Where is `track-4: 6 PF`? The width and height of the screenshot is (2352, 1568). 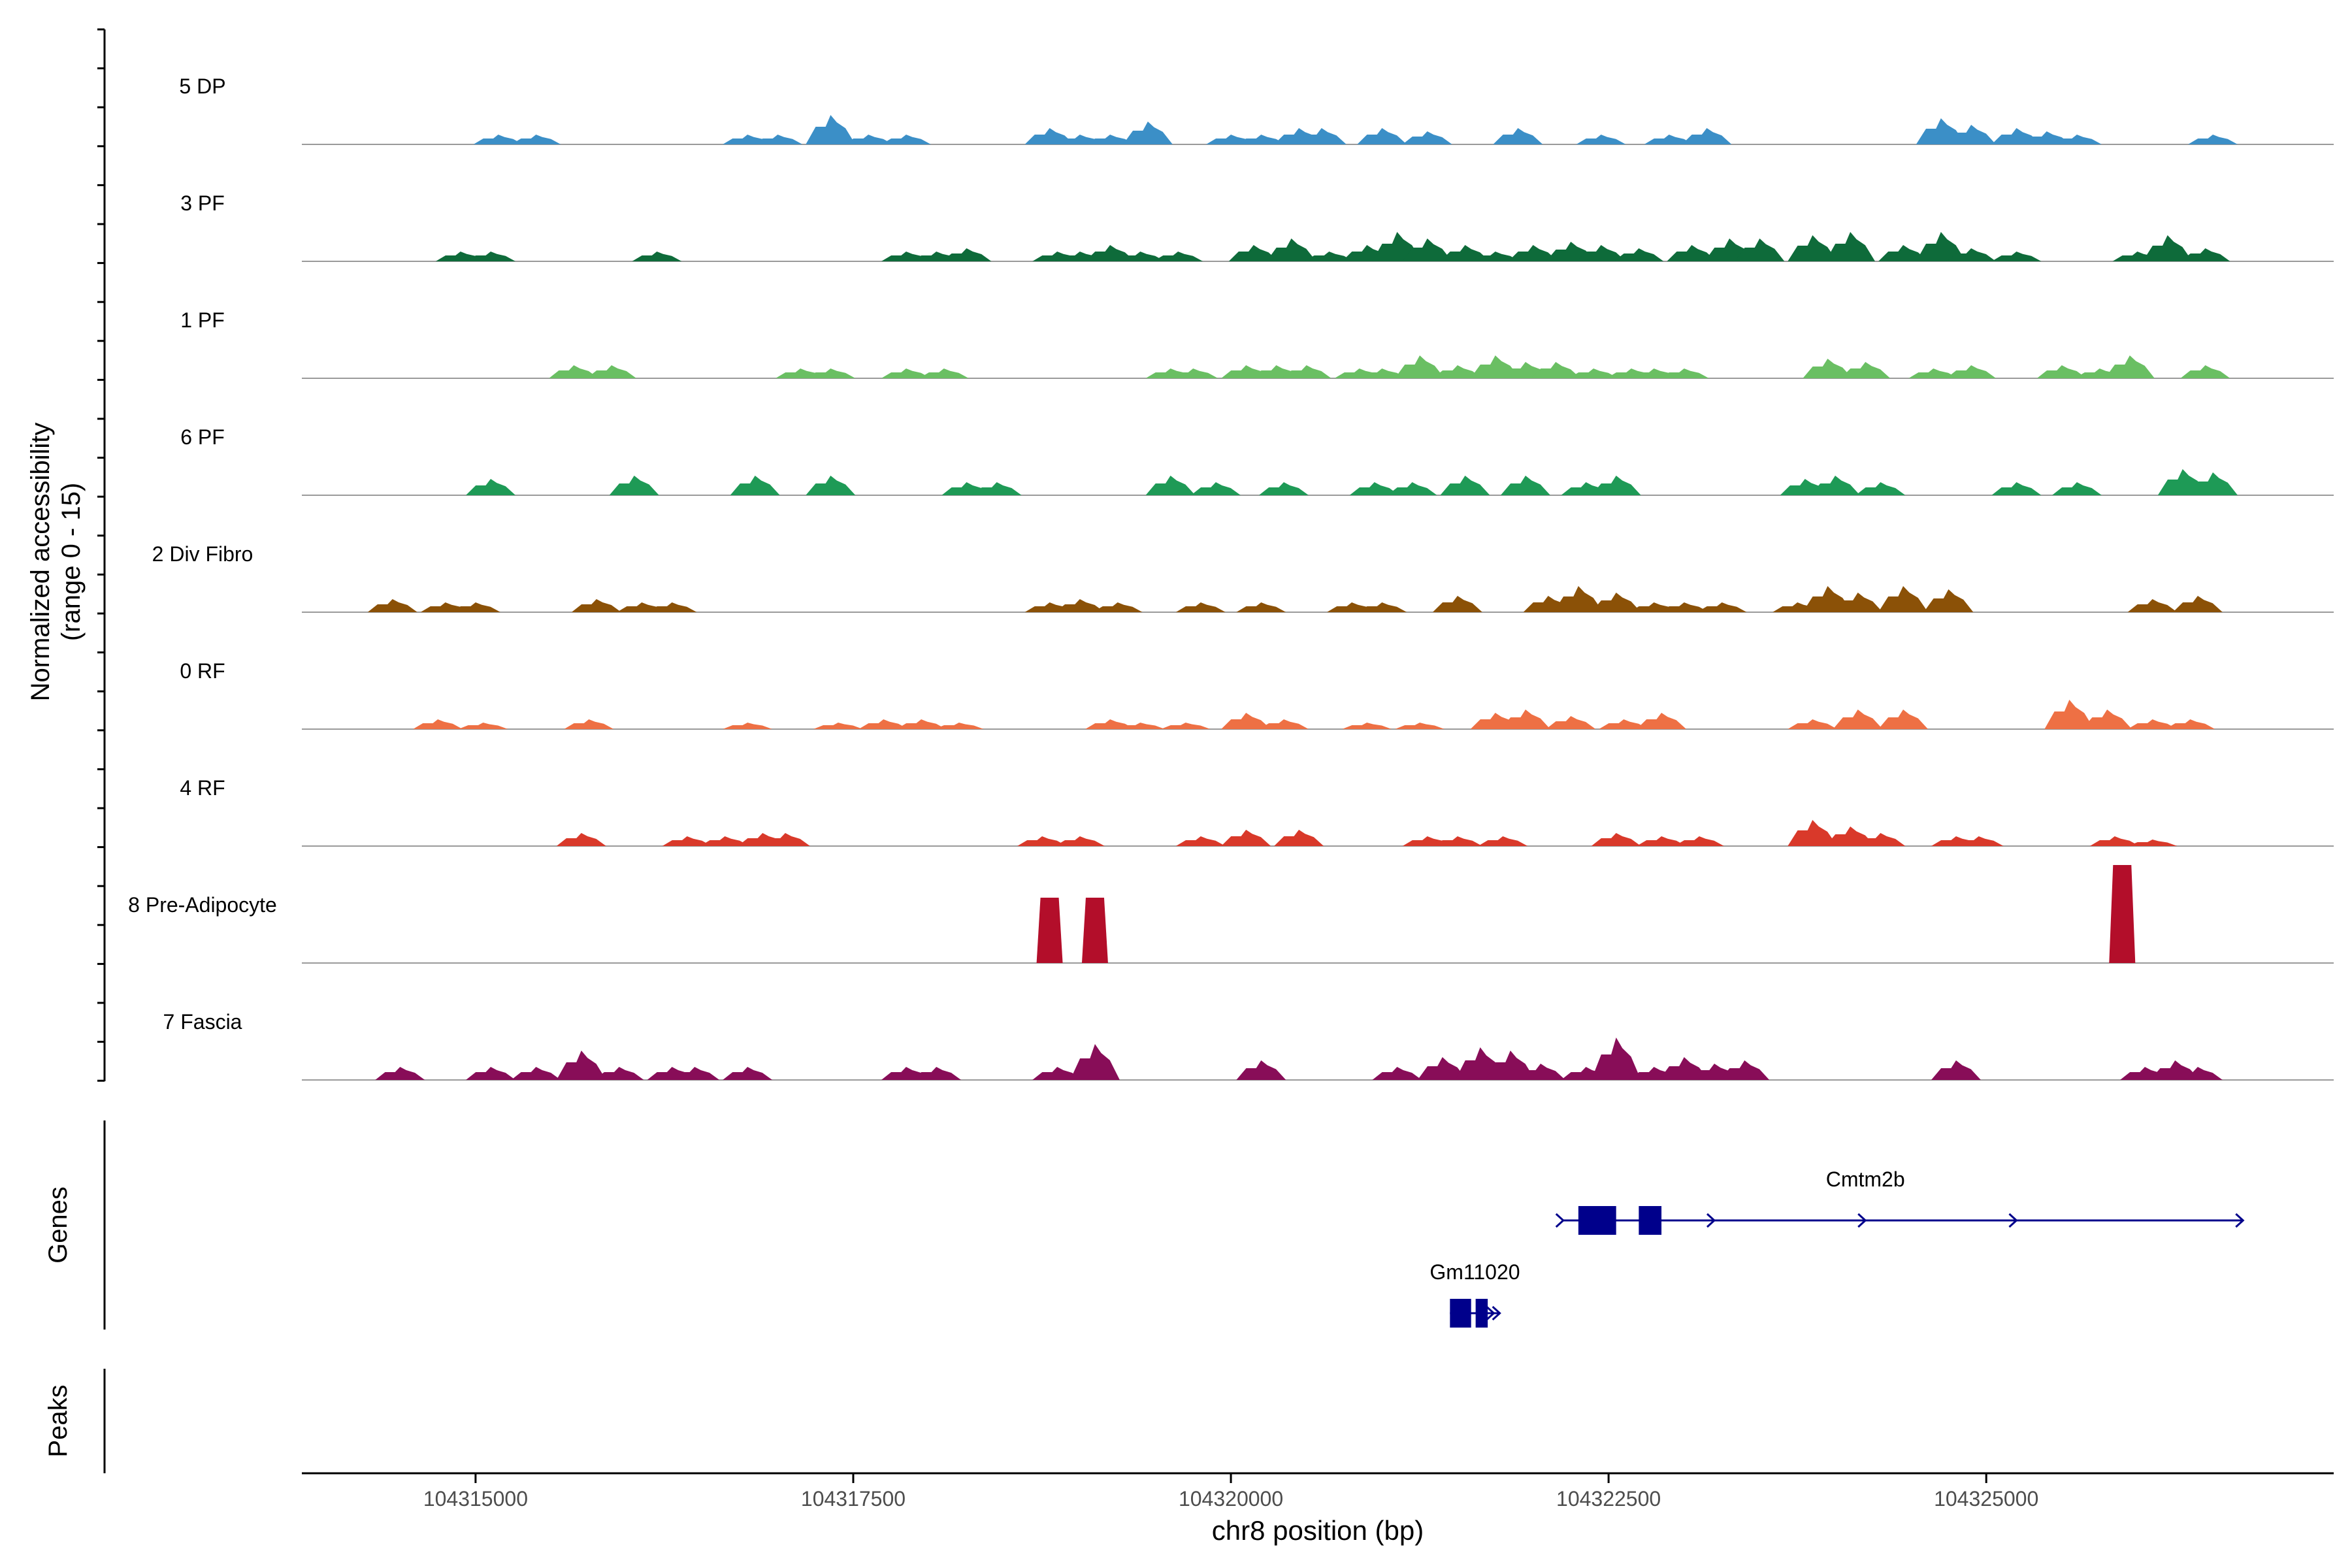 track-4: 6 PF is located at coordinates (1257, 460).